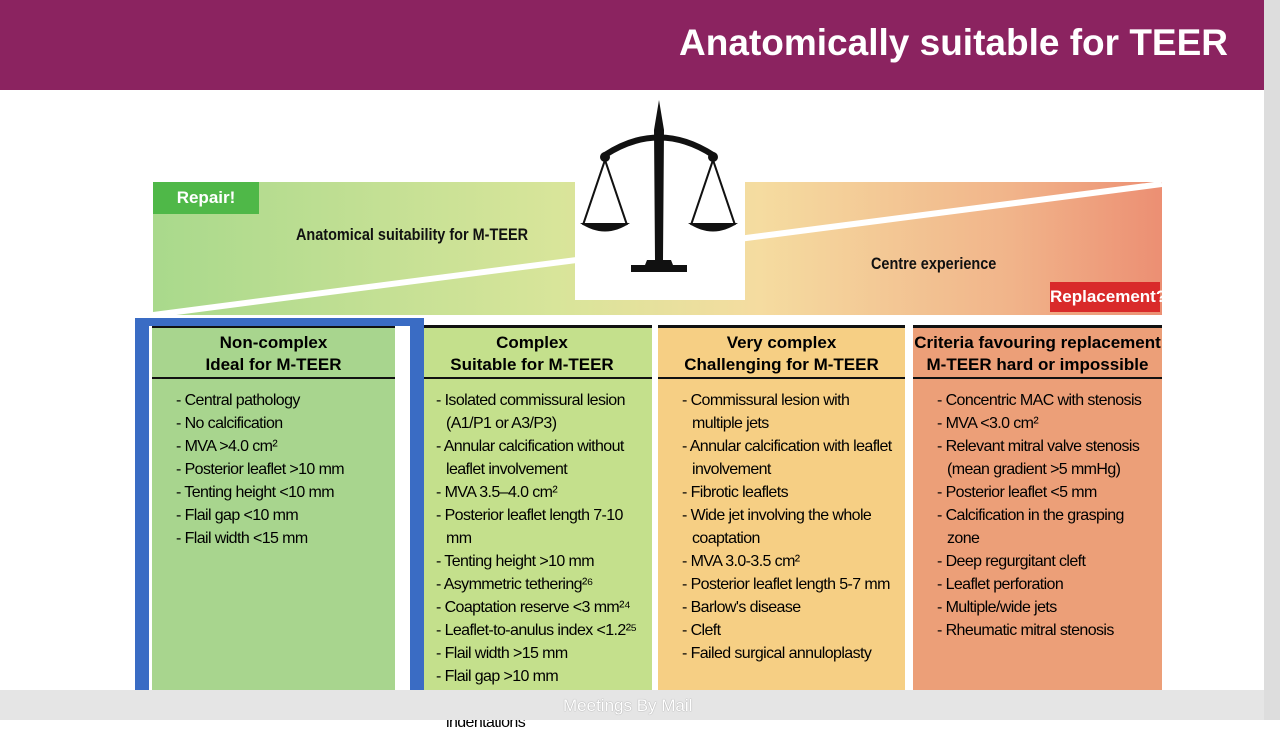 The width and height of the screenshot is (1280, 734). I want to click on heading-line: Complex, so click(532, 342).